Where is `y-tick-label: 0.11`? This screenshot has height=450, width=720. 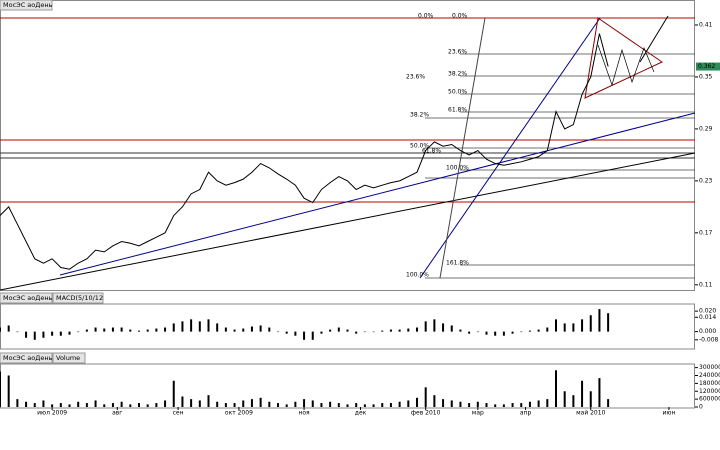
y-tick-label: 0.11 is located at coordinates (706, 284).